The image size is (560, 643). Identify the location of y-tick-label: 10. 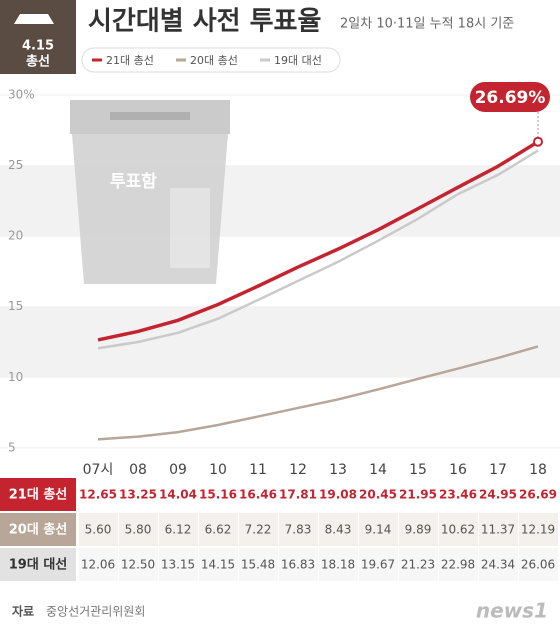
(15, 377).